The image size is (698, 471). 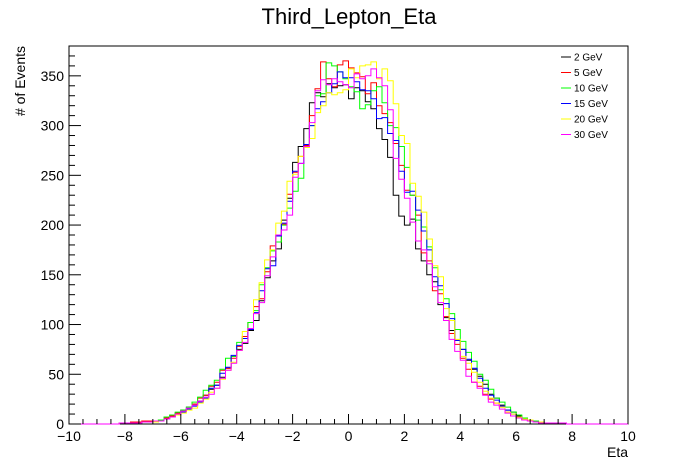 What do you see at coordinates (53, 325) in the screenshot?
I see `y-tick-label: 100` at bounding box center [53, 325].